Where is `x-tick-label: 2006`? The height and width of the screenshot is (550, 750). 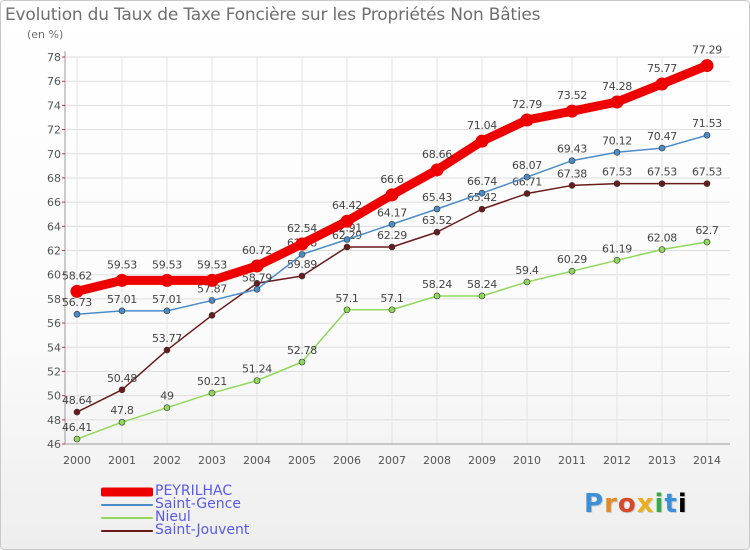
x-tick-label: 2006 is located at coordinates (347, 460).